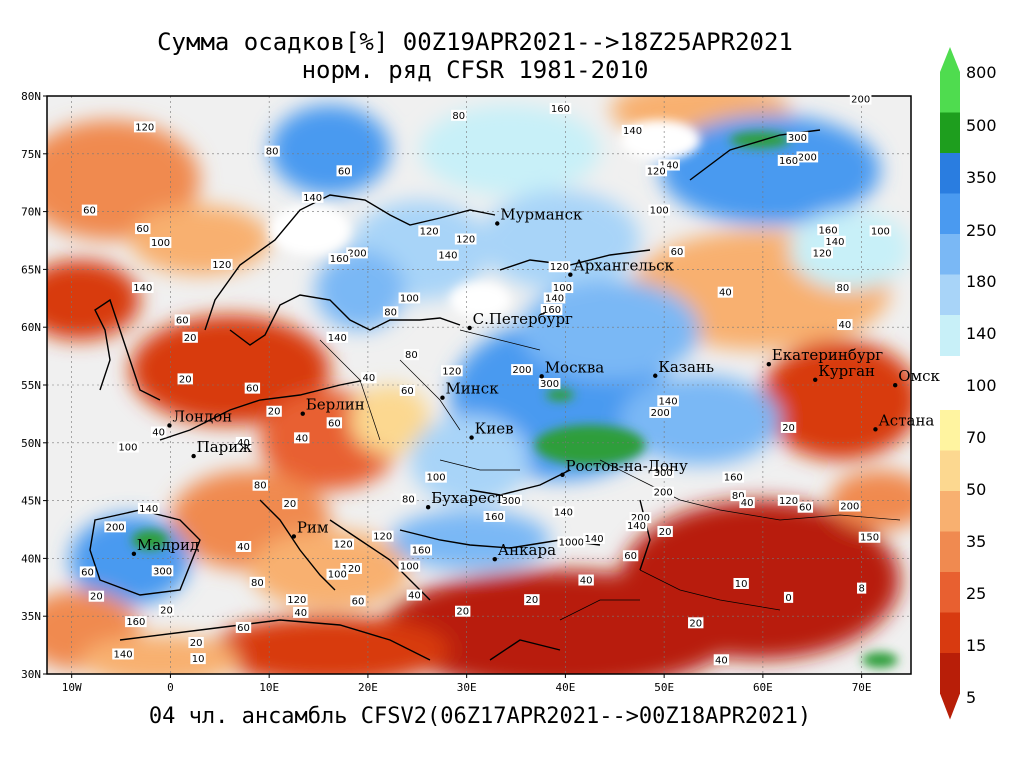 This screenshot has width=1024, height=768. What do you see at coordinates (575, 367) in the screenshot?
I see `city-name: Москва` at bounding box center [575, 367].